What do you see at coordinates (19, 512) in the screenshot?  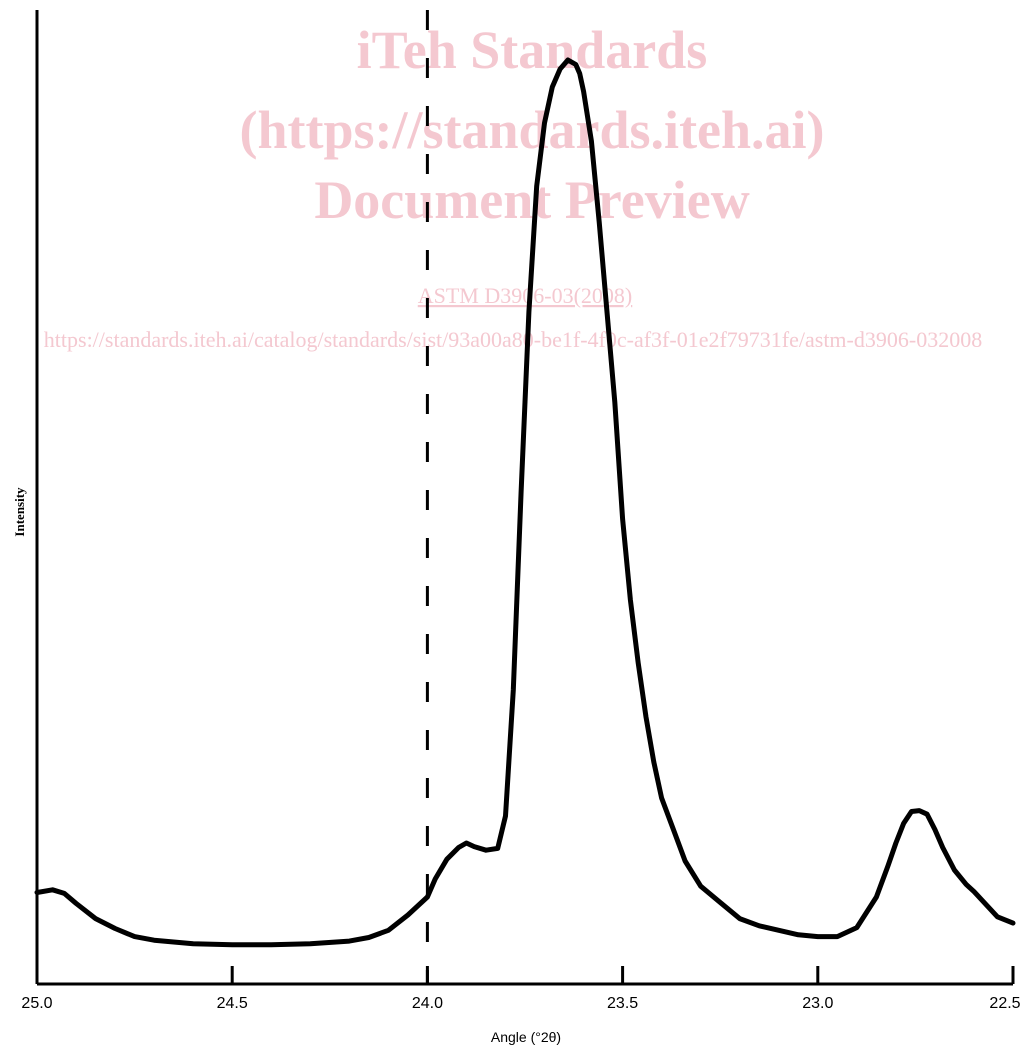 I see `y-axis-label: Intensity` at bounding box center [19, 512].